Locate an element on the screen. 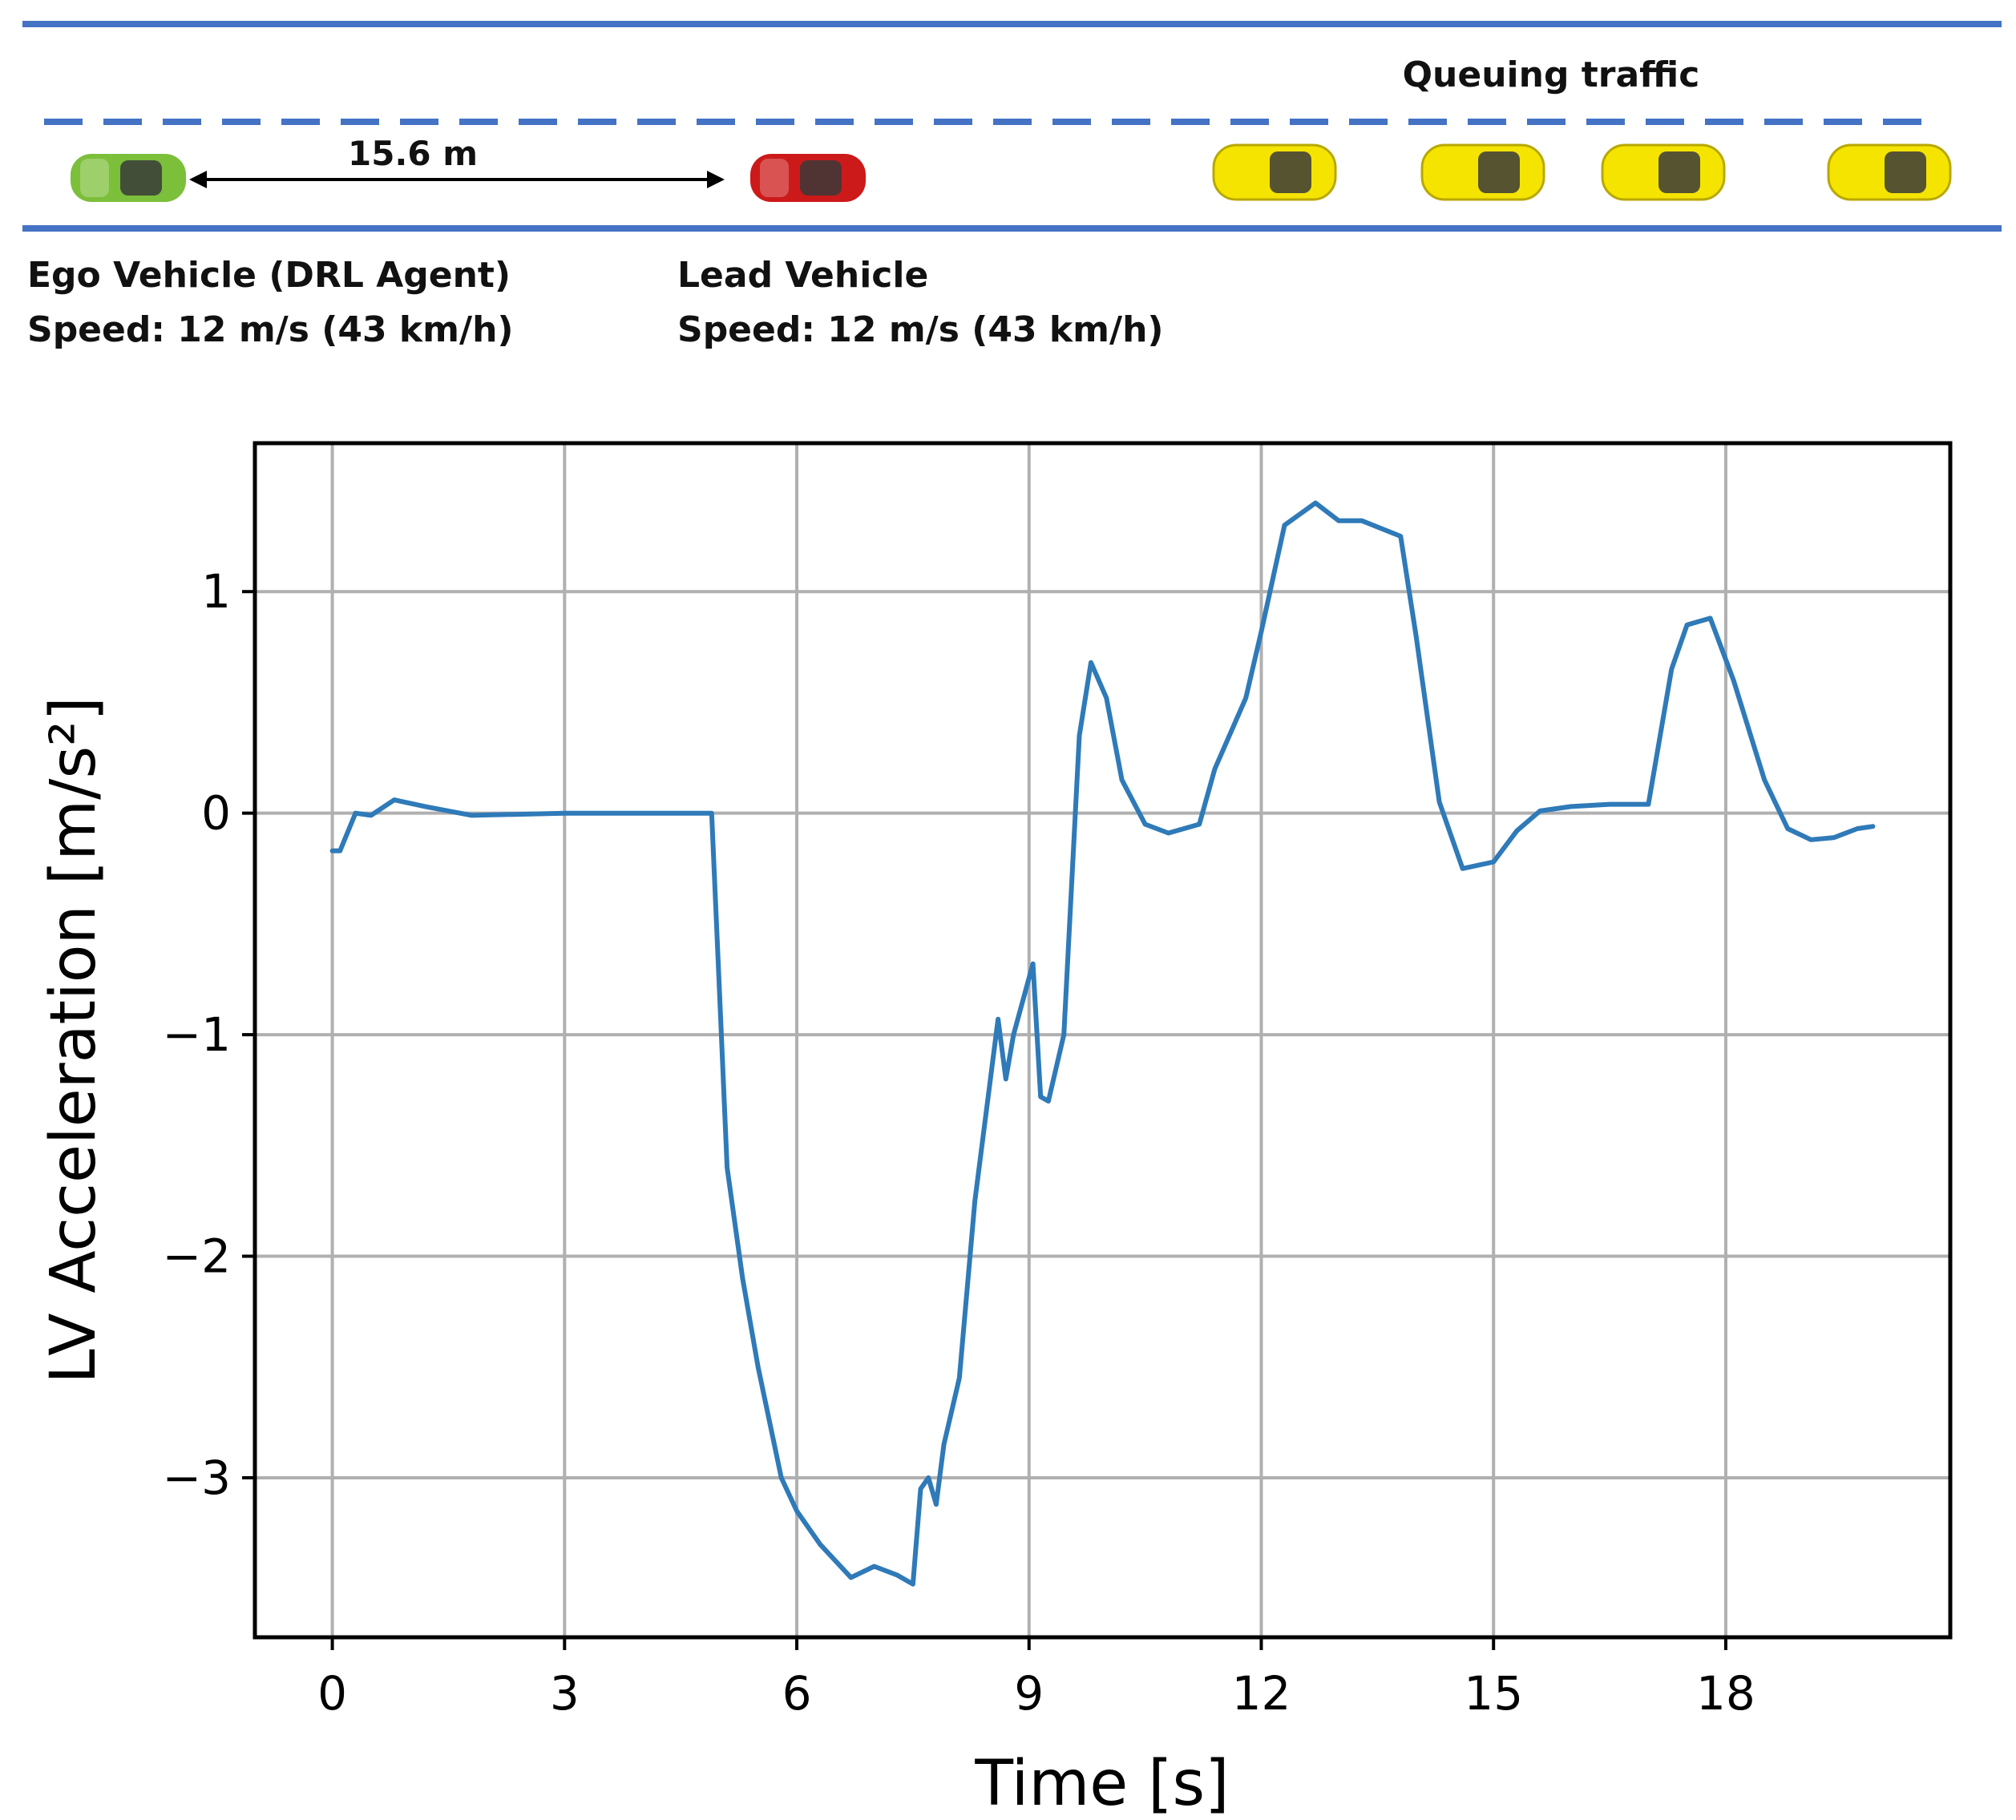 The width and height of the screenshot is (2016, 1820). y-tick-label: −1 is located at coordinates (197, 1034).